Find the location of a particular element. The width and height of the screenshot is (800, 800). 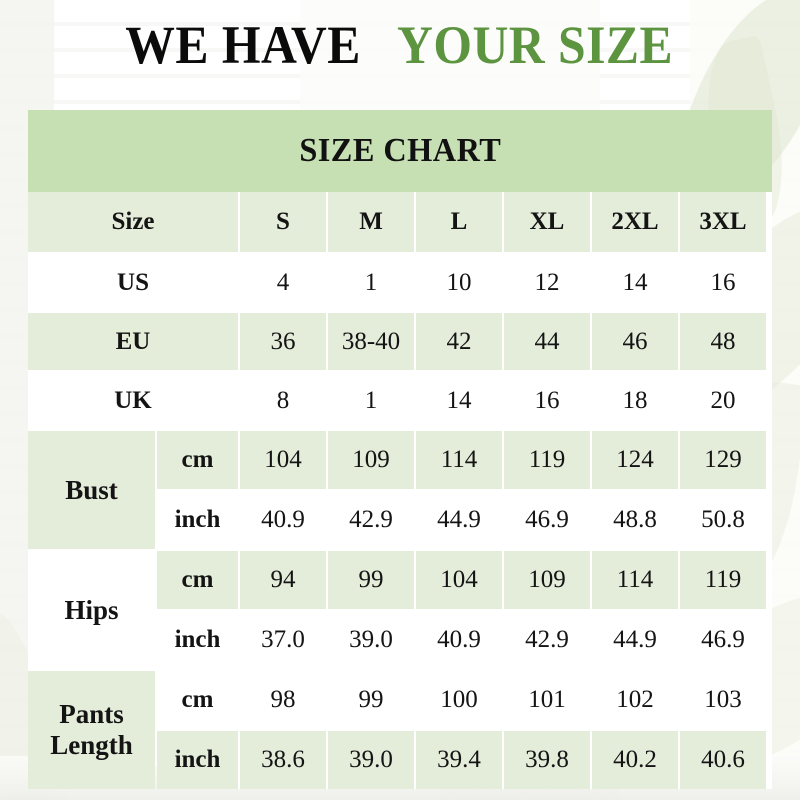

table-row: EU 36 38-40 42 44 46 48 is located at coordinates (400, 342).